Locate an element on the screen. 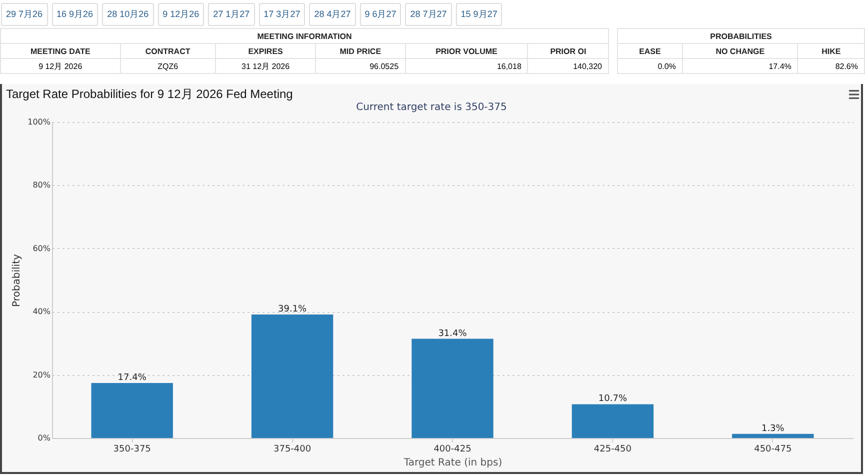 This screenshot has height=476, width=865. text: MEETING INFORMATION is located at coordinates (304, 36).